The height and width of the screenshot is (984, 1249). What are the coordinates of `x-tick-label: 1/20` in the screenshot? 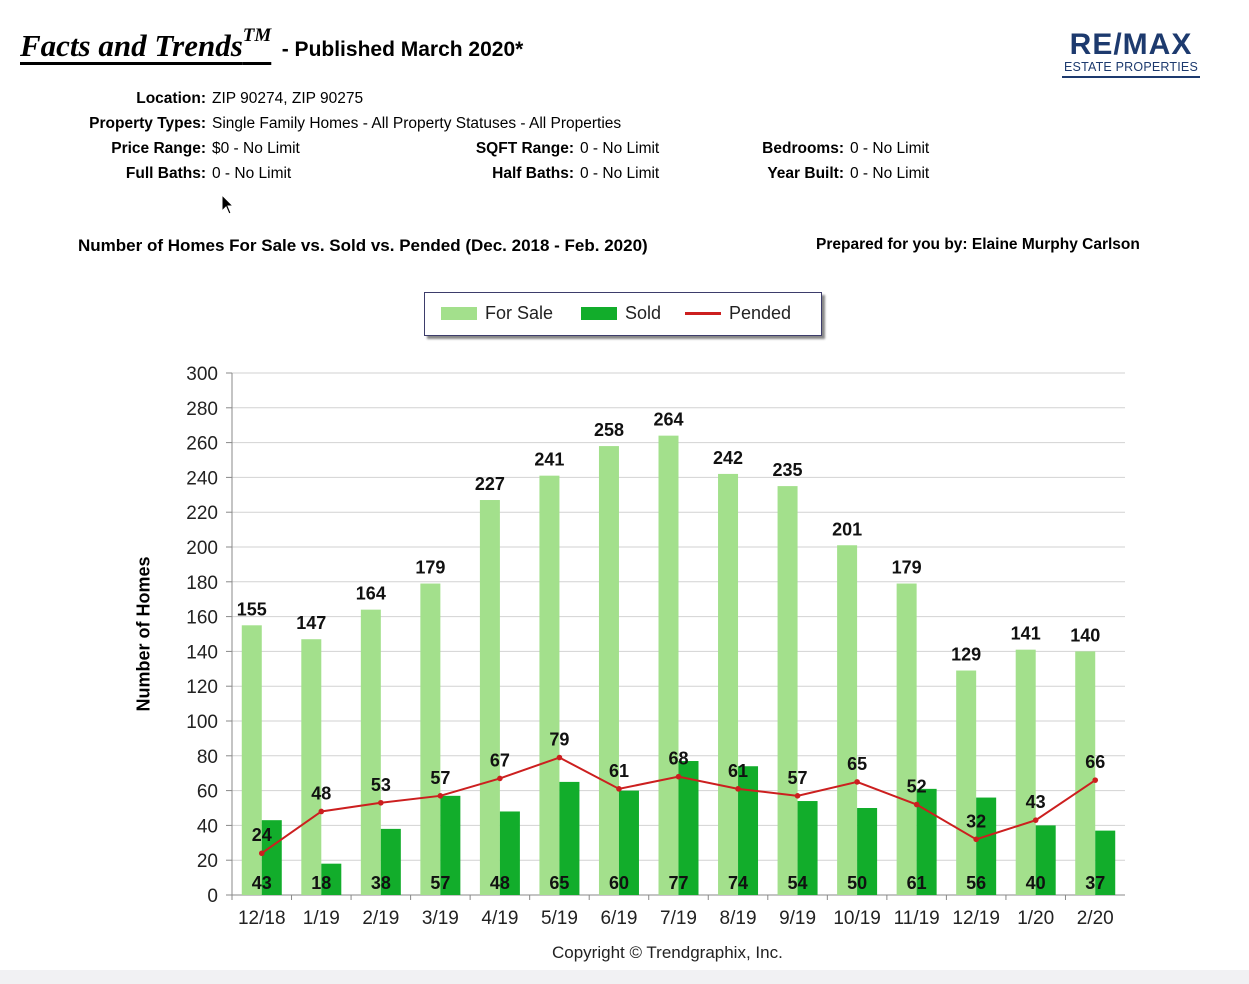 It's located at (1035, 918).